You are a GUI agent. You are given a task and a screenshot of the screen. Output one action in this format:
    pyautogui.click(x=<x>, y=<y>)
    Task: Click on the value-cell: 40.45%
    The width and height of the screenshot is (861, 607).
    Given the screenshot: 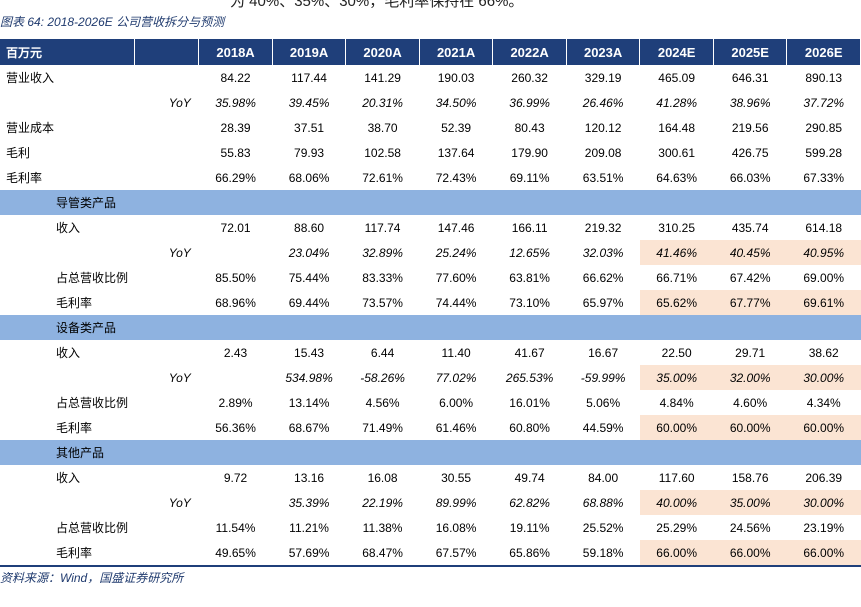 What is the action you would take?
    pyautogui.click(x=750, y=252)
    